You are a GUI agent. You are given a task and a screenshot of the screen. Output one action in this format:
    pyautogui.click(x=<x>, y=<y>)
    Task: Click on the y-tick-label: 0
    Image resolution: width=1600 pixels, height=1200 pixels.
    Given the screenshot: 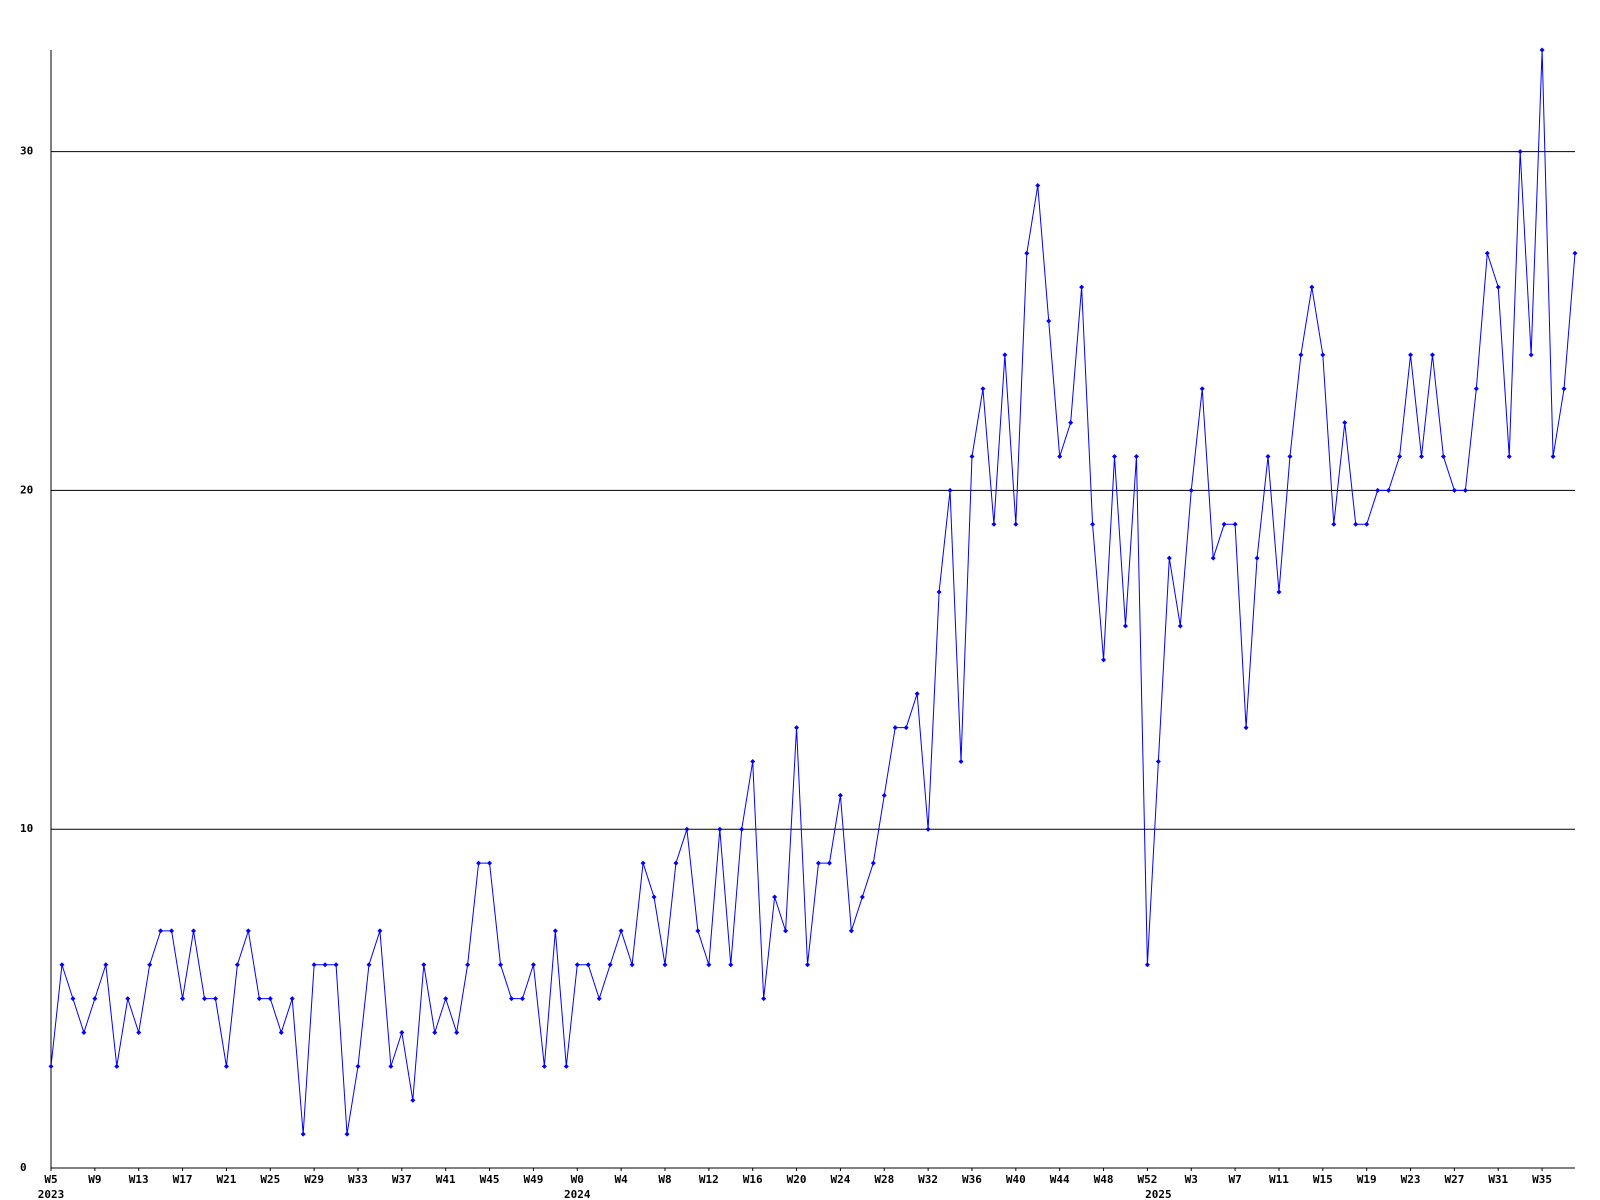 What is the action you would take?
    pyautogui.click(x=23, y=1167)
    